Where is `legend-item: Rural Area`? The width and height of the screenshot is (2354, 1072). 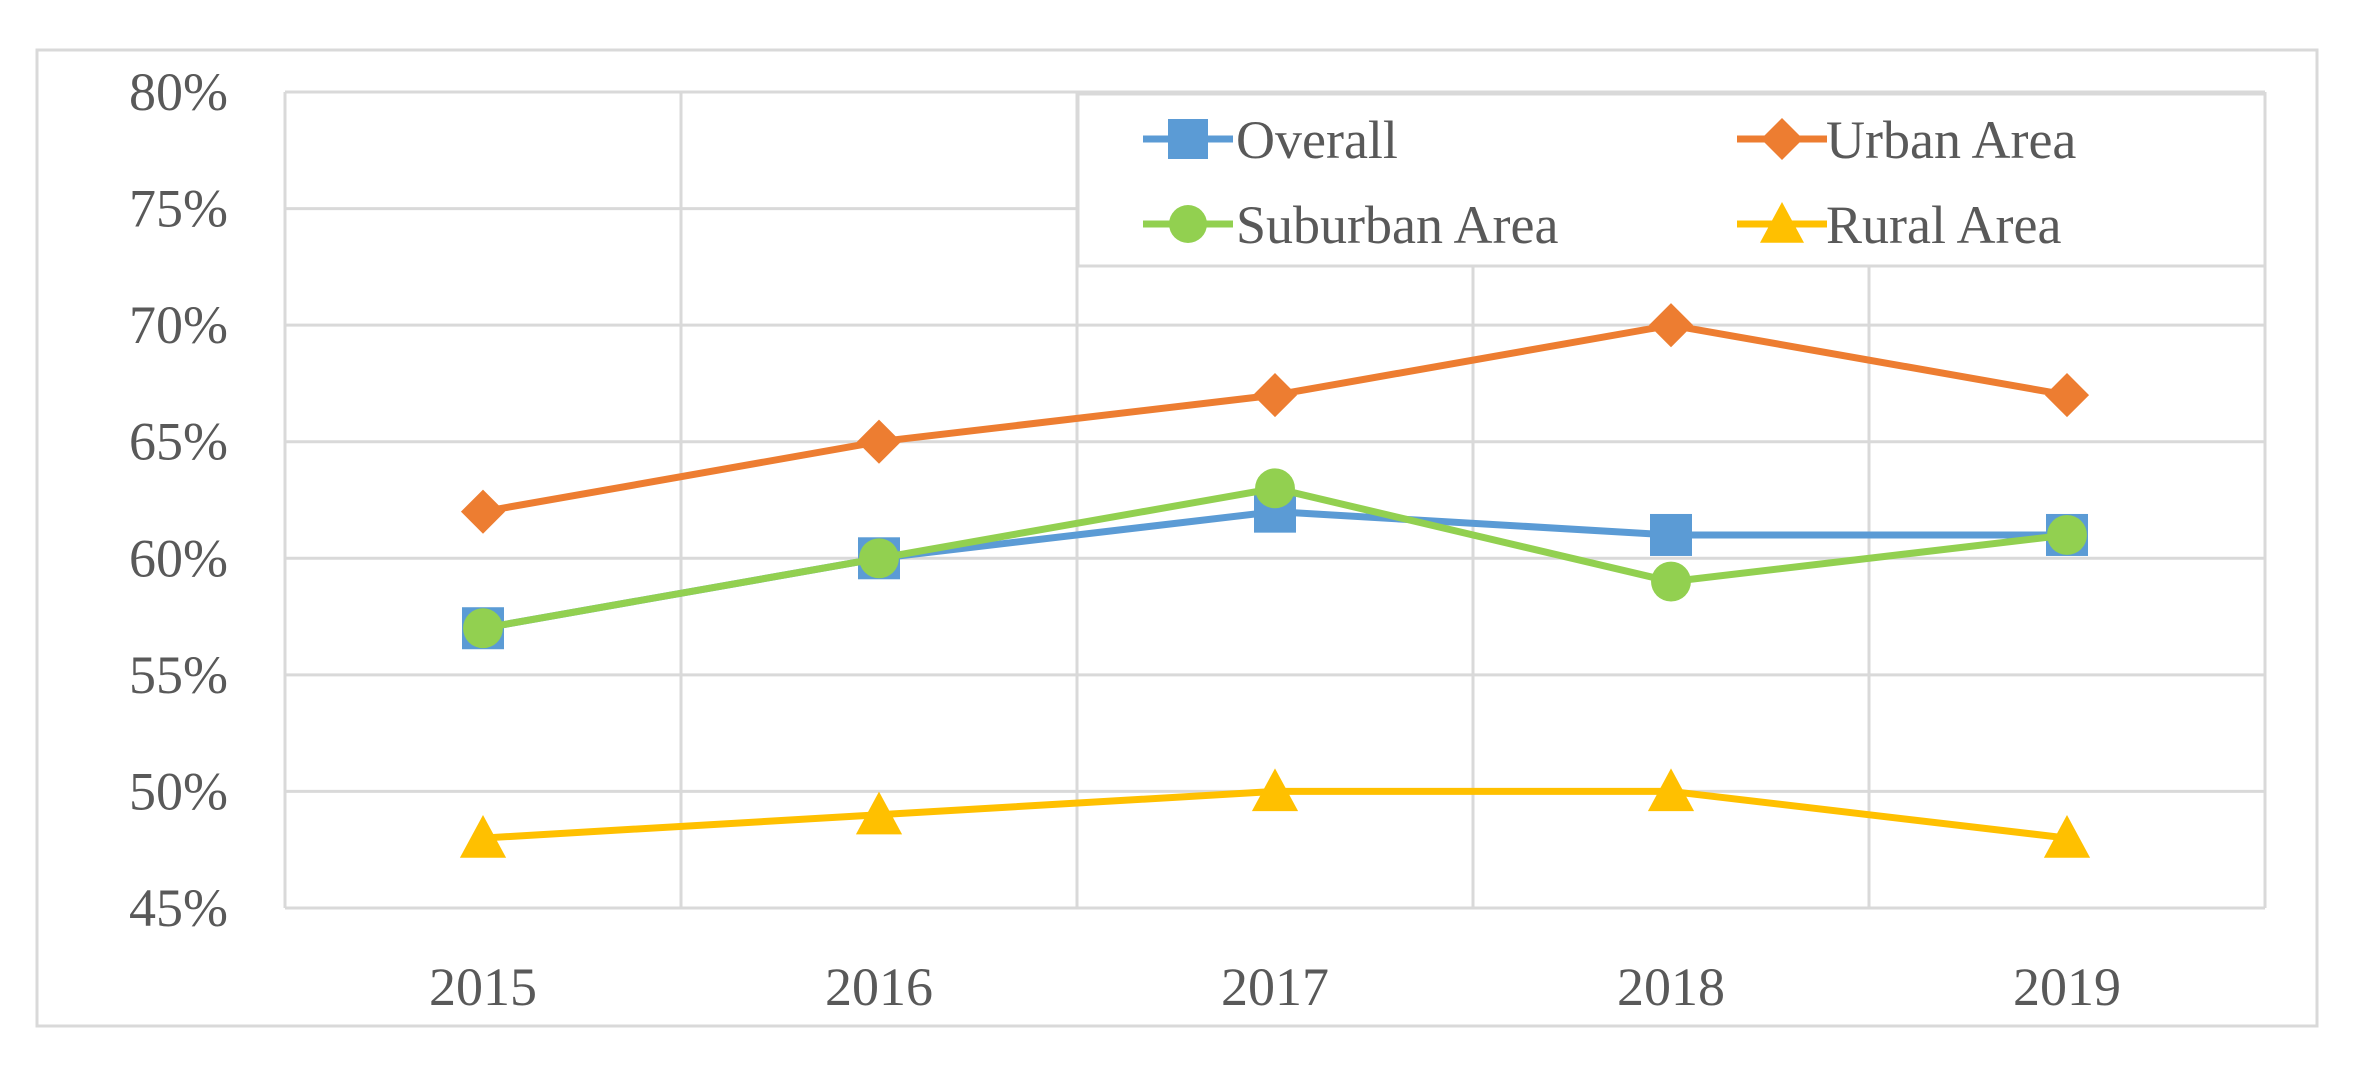 legend-item: Rural Area is located at coordinates (1899, 225).